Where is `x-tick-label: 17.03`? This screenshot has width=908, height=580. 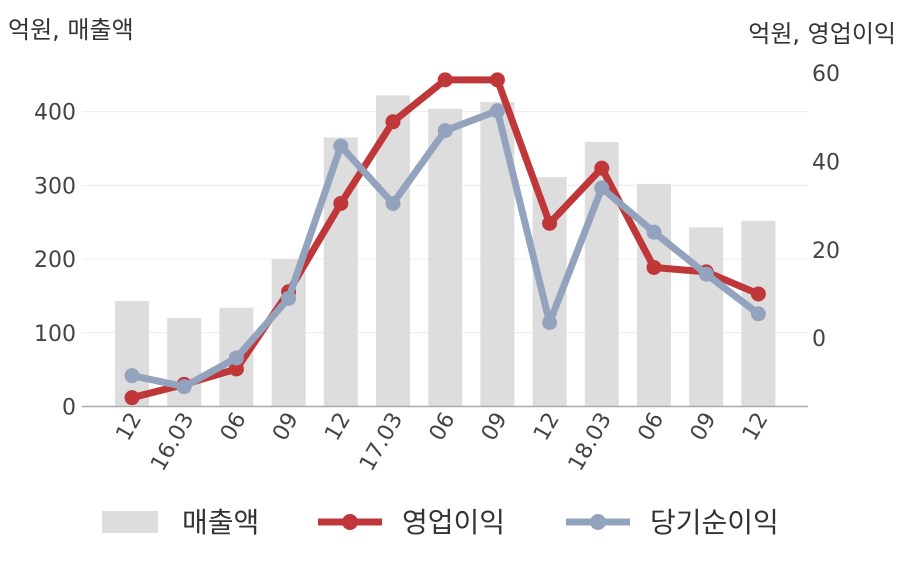 x-tick-label: 17.03 is located at coordinates (381, 442).